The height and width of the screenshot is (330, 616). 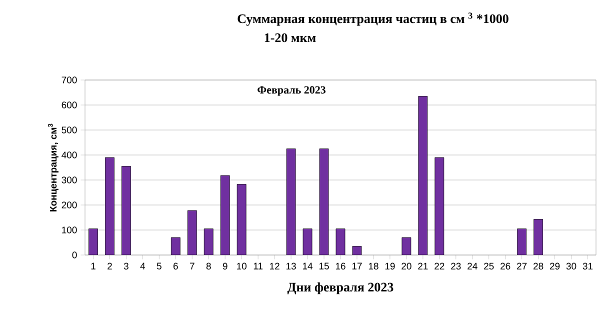 I want to click on x-tick-label: 29, so click(x=555, y=266).